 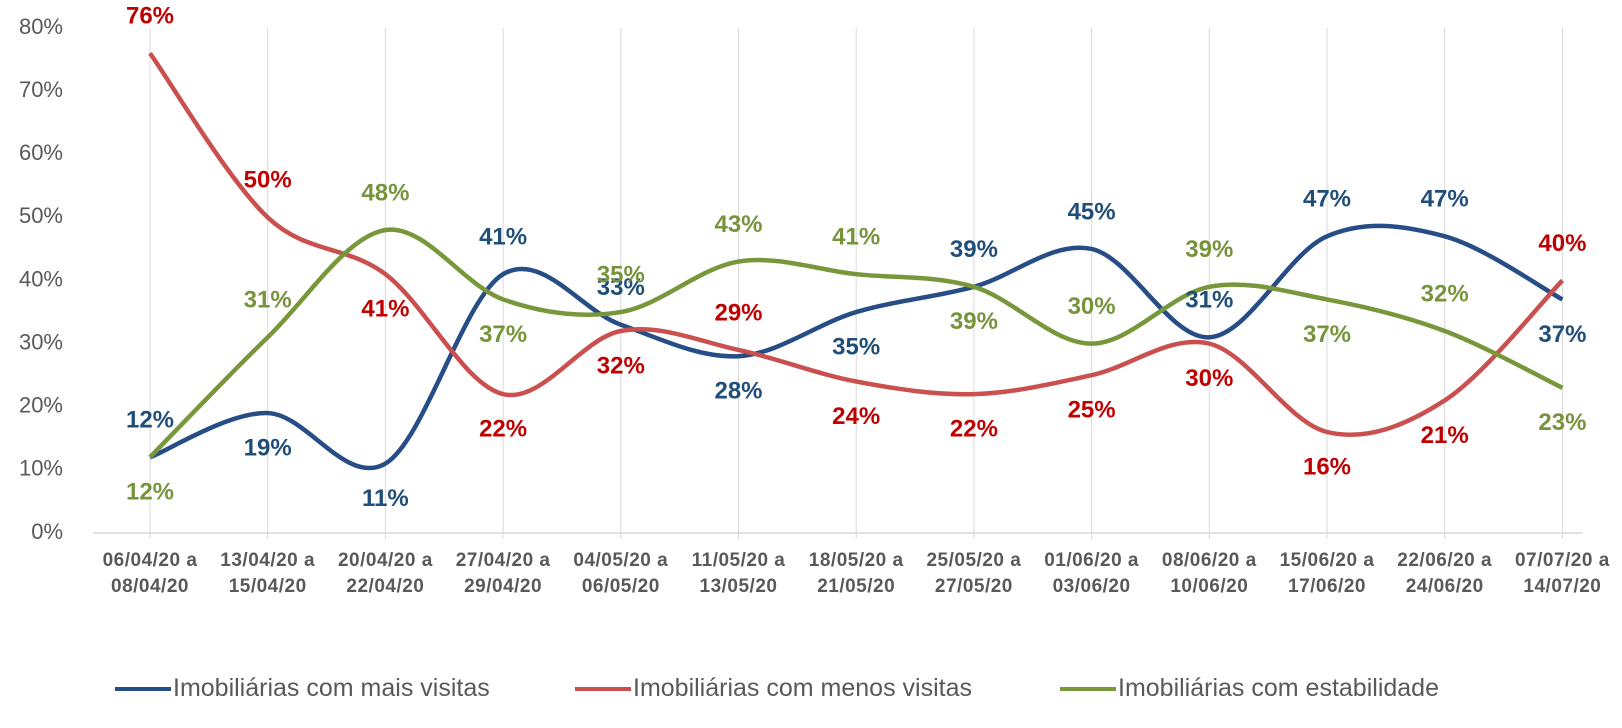 What do you see at coordinates (41, 26) in the screenshot?
I see `y-tick-label: 80%` at bounding box center [41, 26].